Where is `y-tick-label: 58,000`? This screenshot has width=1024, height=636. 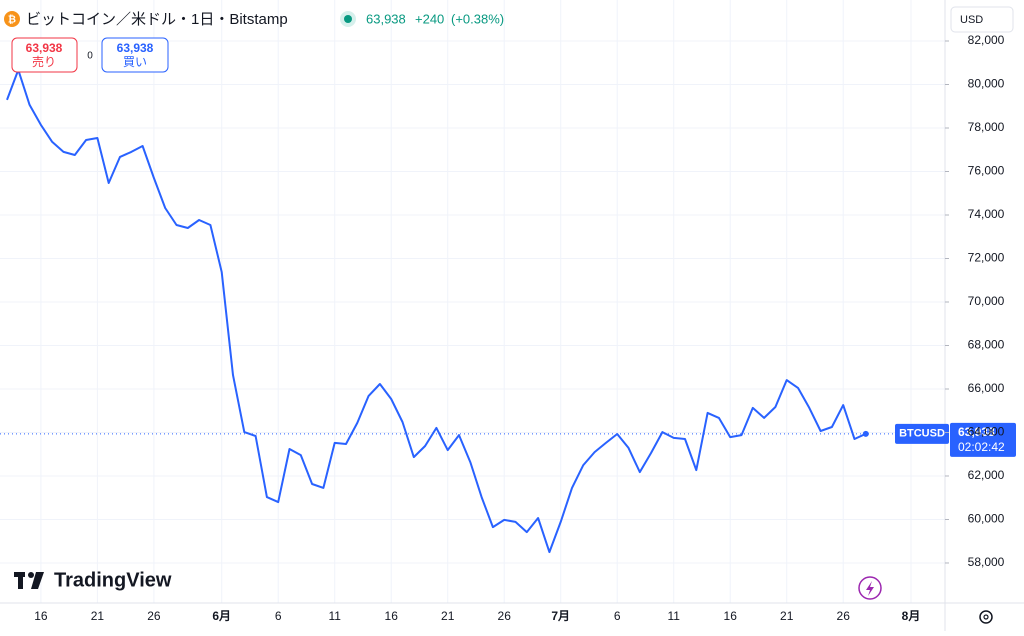 y-tick-label: 58,000 is located at coordinates (986, 562).